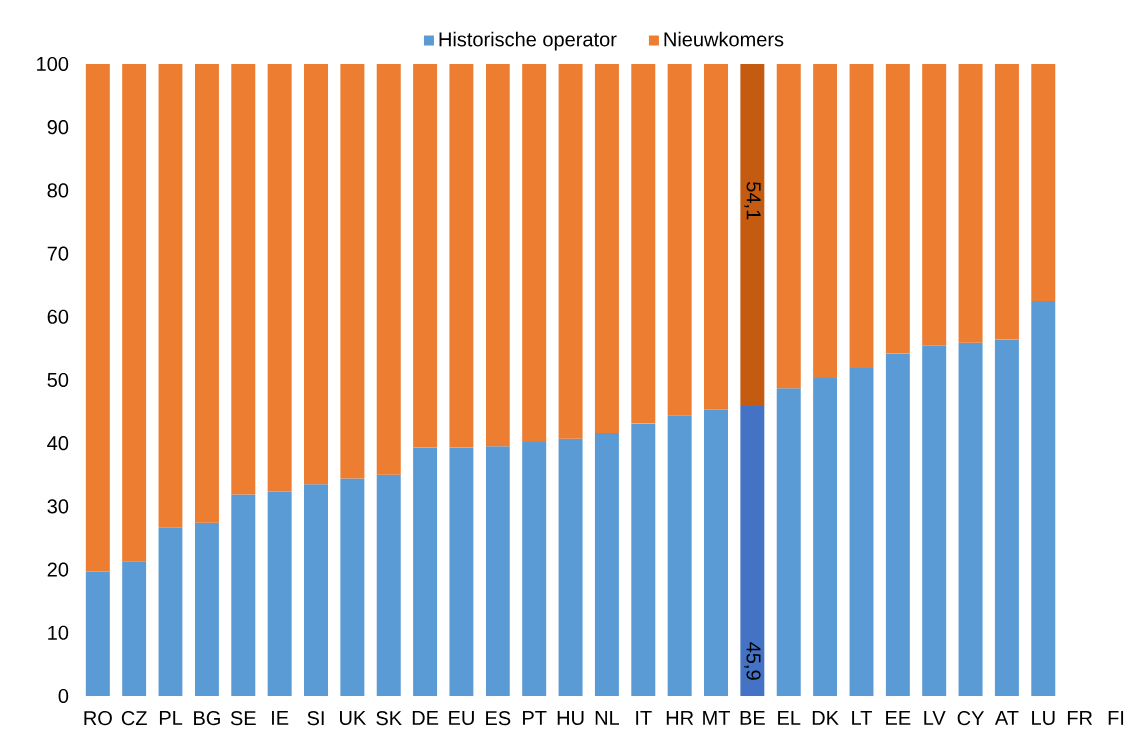 The height and width of the screenshot is (748, 1144). Describe the element at coordinates (898, 718) in the screenshot. I see `x-tick-label: EE` at that location.